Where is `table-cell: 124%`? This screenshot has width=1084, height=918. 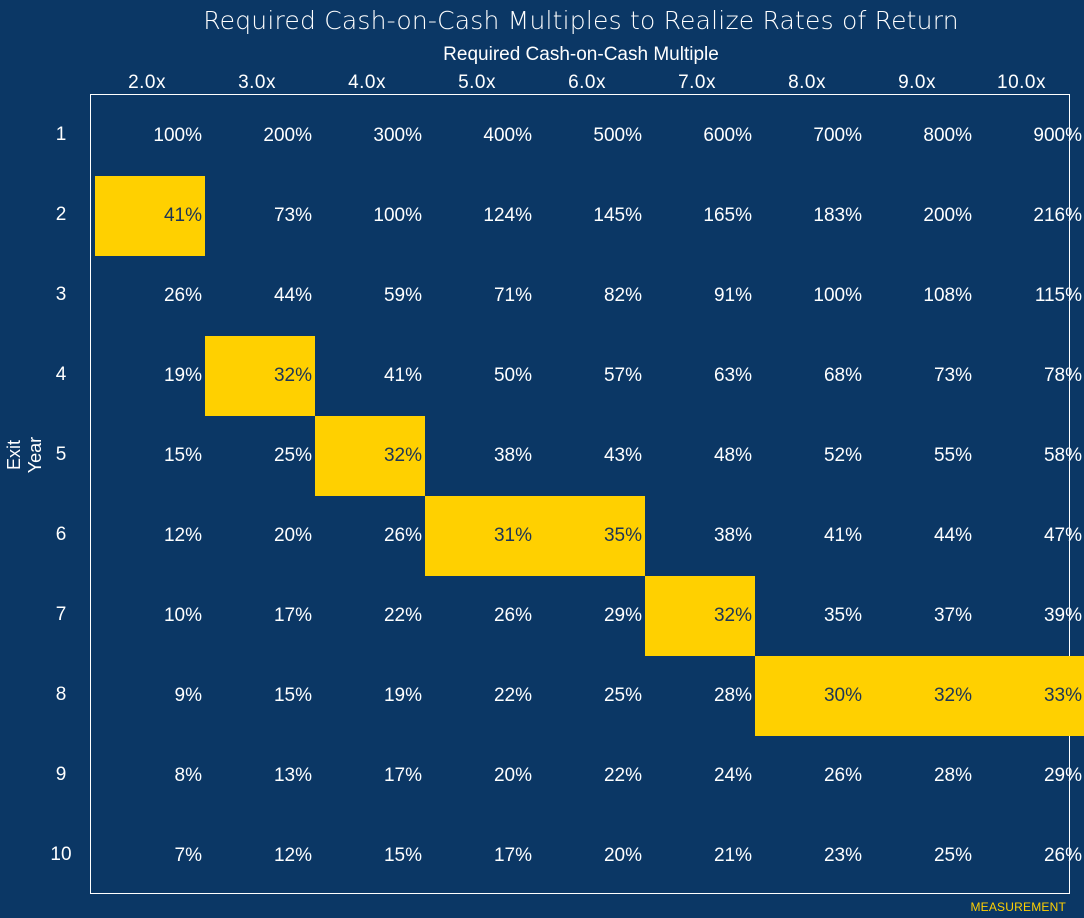 table-cell: 124% is located at coordinates (480, 216).